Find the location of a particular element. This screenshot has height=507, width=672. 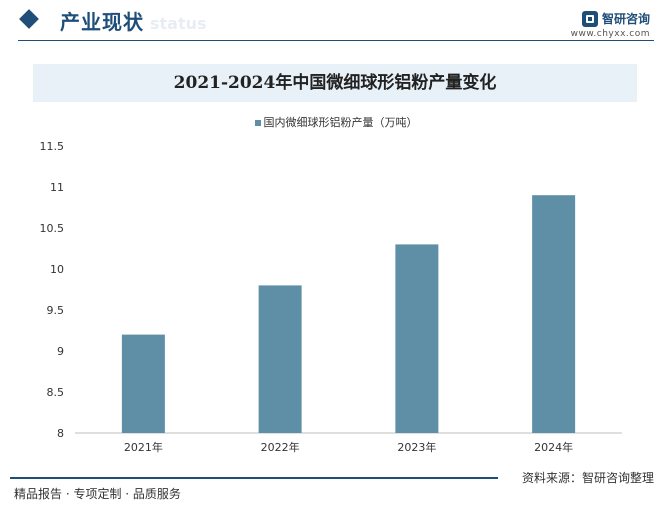

header-divider is located at coordinates (336, 40).